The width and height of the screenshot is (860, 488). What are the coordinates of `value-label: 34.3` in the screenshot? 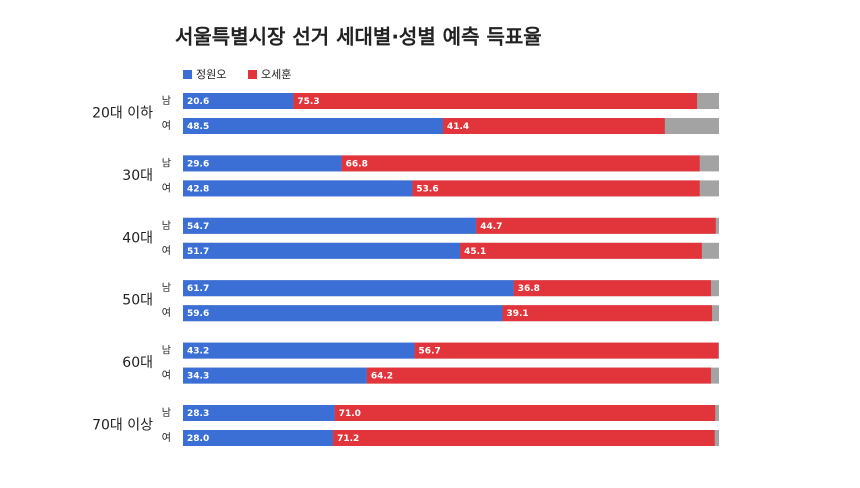 It's located at (198, 377).